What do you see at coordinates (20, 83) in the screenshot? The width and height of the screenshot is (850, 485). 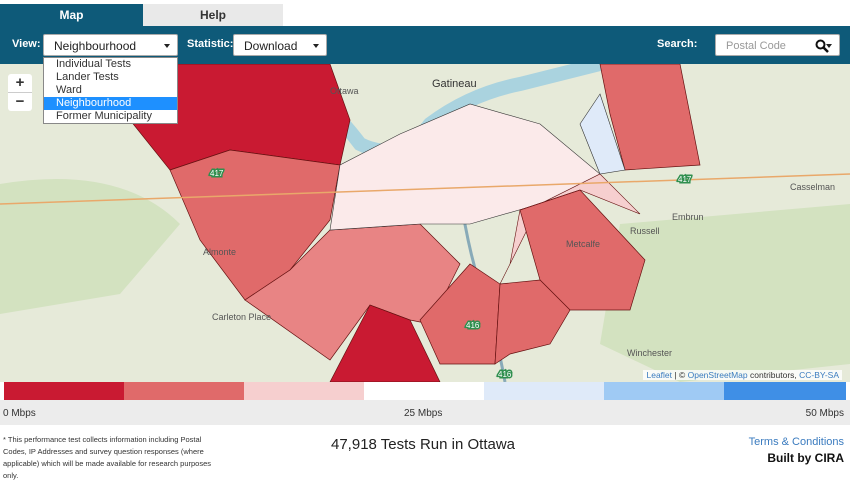 I see `zoom-in: +` at bounding box center [20, 83].